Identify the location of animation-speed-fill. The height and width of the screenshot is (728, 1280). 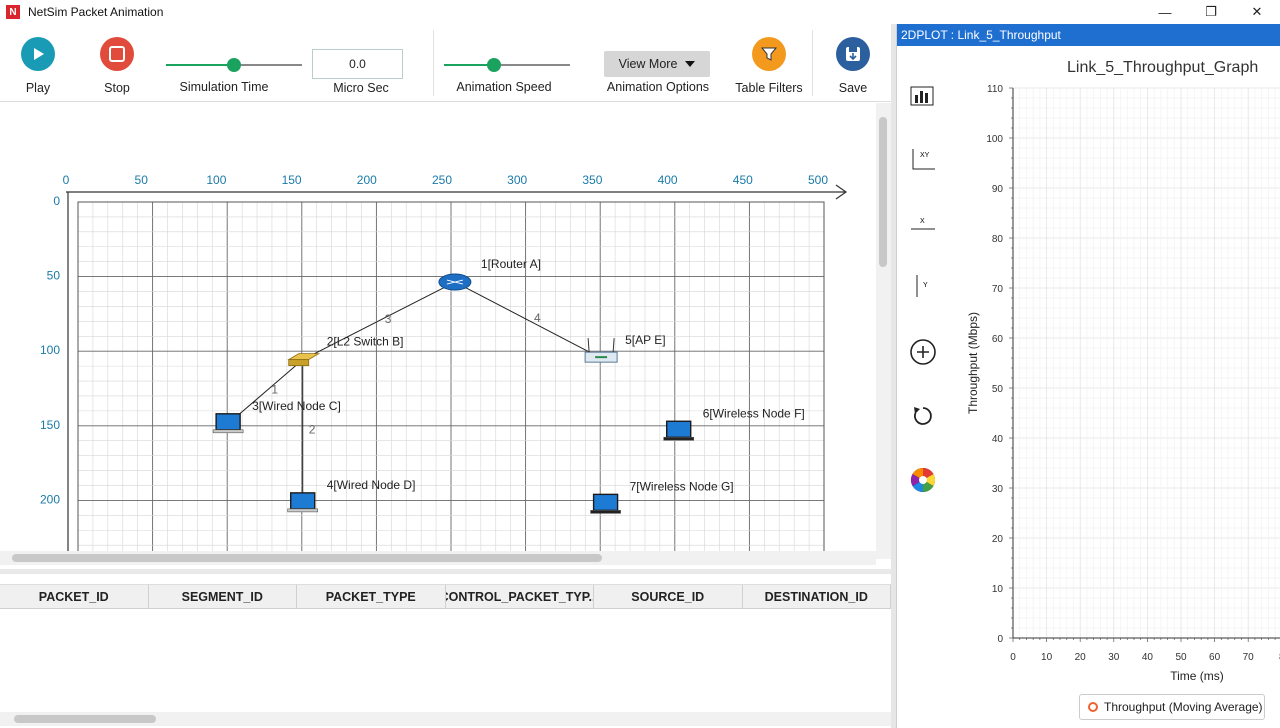
(469, 65).